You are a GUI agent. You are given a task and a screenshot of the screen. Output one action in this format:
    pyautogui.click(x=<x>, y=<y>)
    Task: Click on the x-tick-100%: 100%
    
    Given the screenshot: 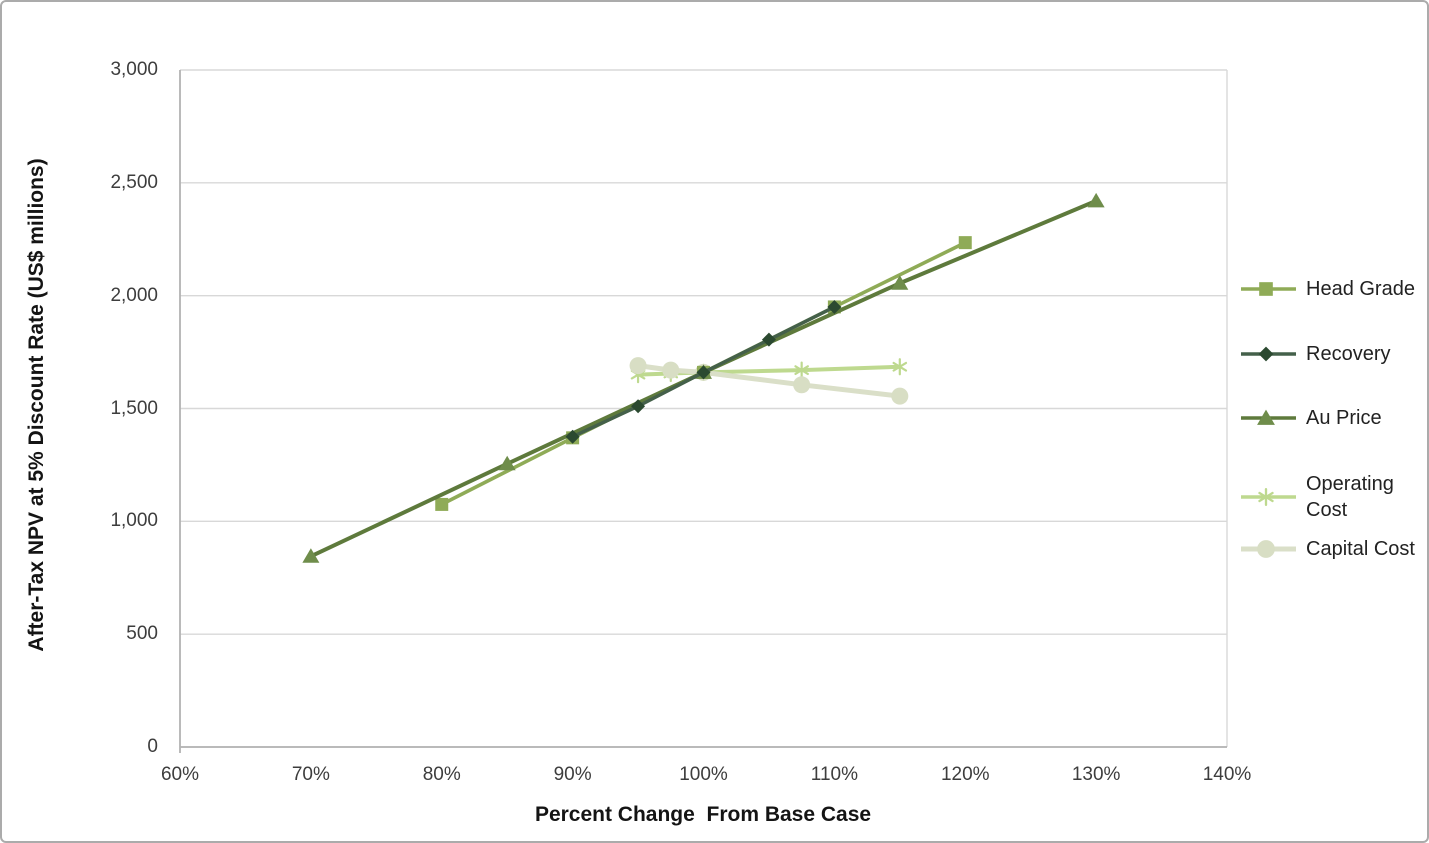 What is the action you would take?
    pyautogui.click(x=703, y=774)
    